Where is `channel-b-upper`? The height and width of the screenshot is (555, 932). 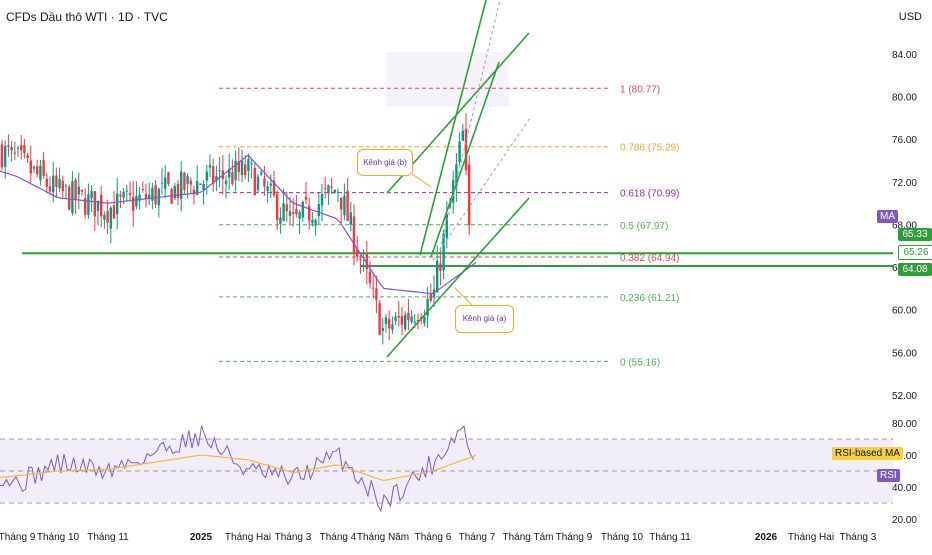 channel-b-upper is located at coordinates (453, 128).